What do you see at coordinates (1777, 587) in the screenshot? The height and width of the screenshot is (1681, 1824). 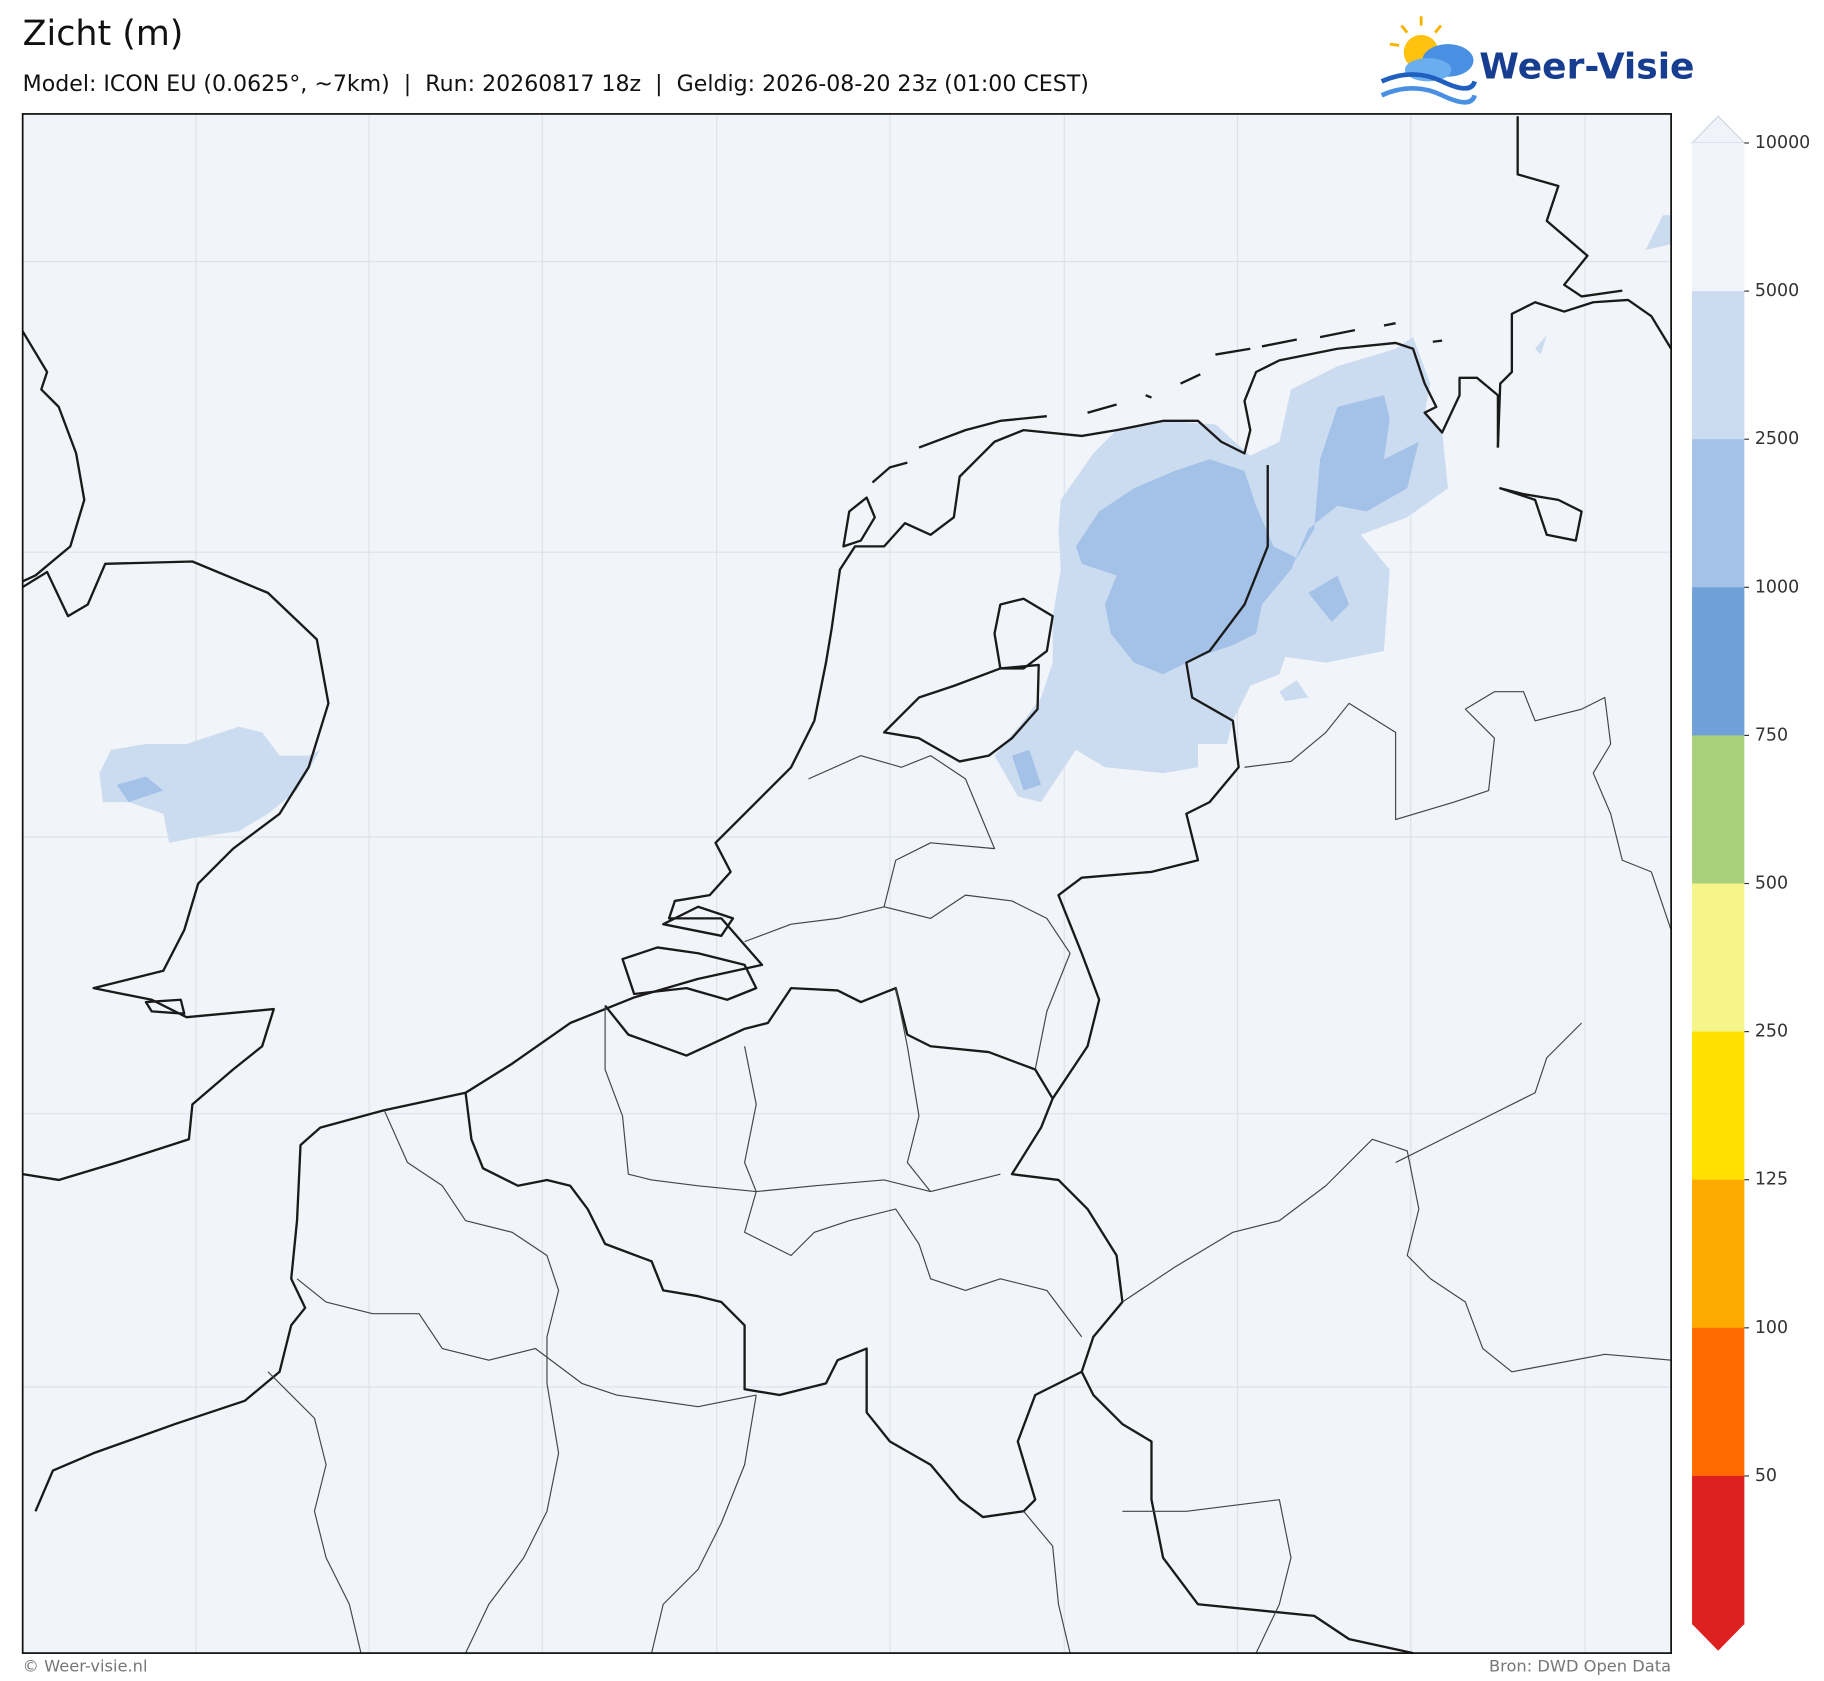 I see `colorbar-tick-label: 1000` at bounding box center [1777, 587].